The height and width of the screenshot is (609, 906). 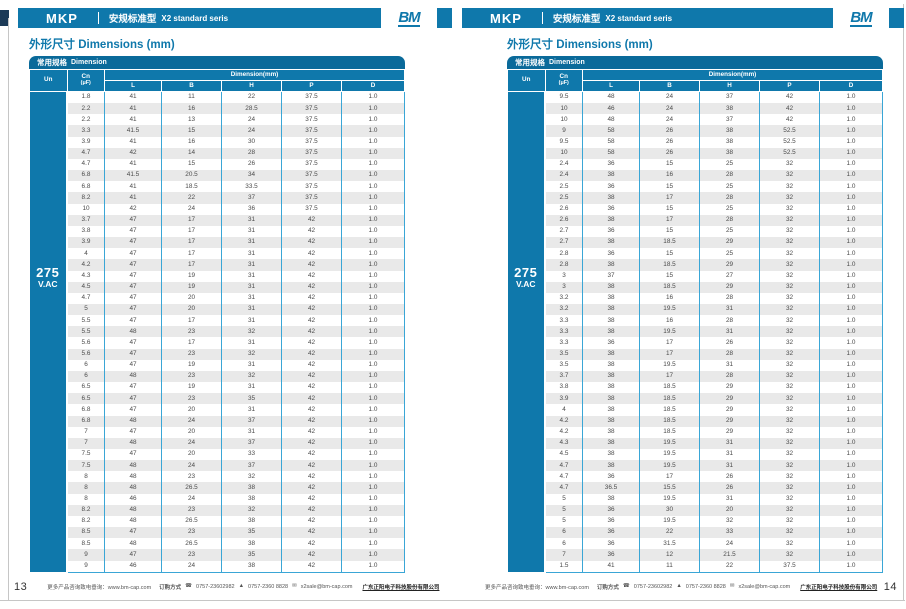 I want to click on table-row: 3.3 38 16 28 32 1.0, so click(x=695, y=321).